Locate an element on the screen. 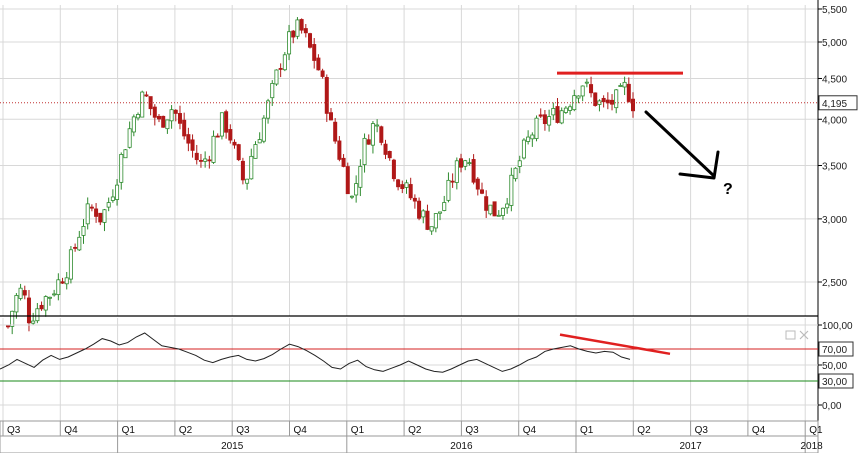  arrow-head is located at coordinates (699, 165).